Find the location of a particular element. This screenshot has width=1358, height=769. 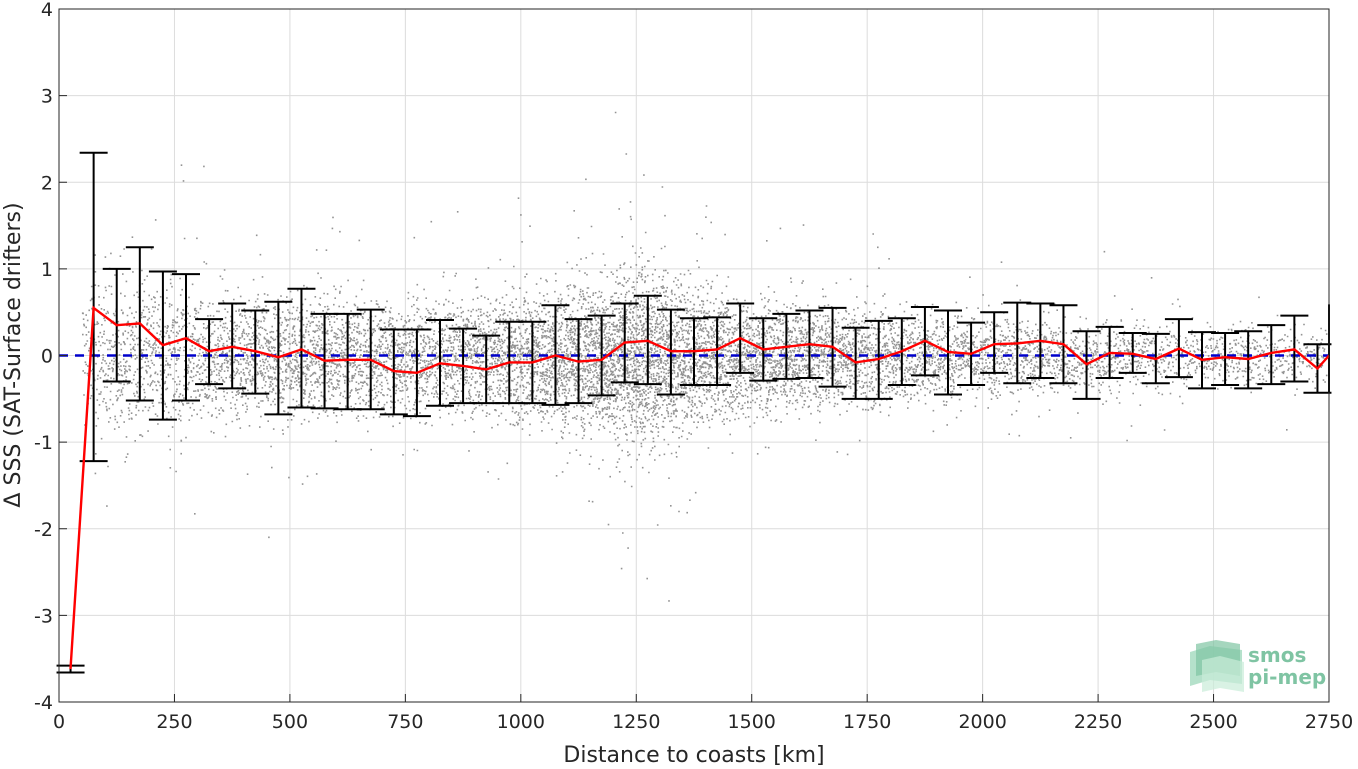

logo-text-line2: pi-mep is located at coordinates (1287, 677).